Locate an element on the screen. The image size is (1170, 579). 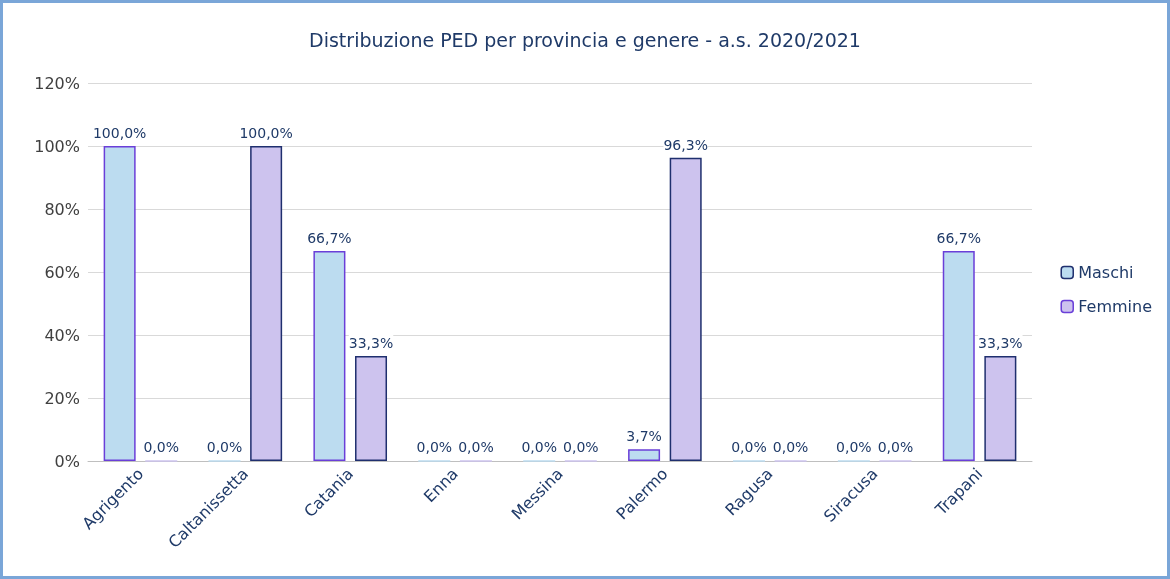
y-tick-label: 100% is located at coordinates (57, 146).